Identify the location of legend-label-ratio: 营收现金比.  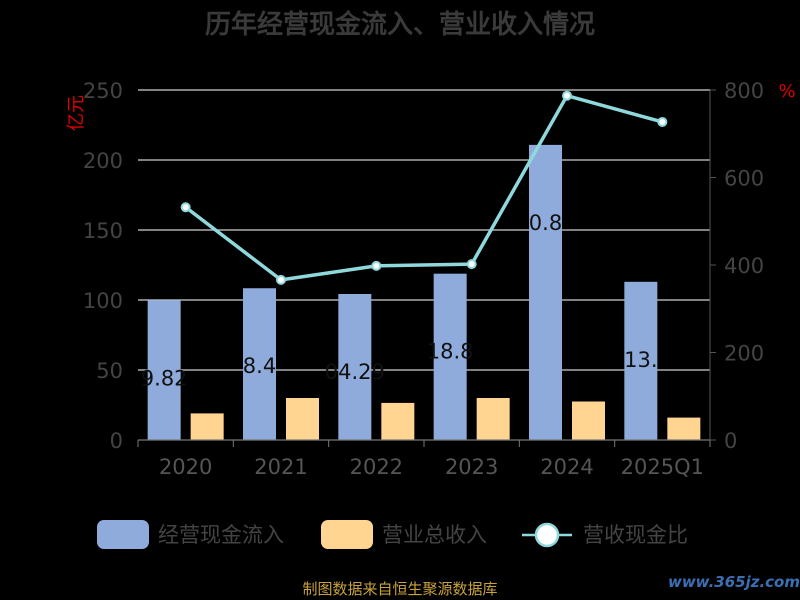
(635, 535).